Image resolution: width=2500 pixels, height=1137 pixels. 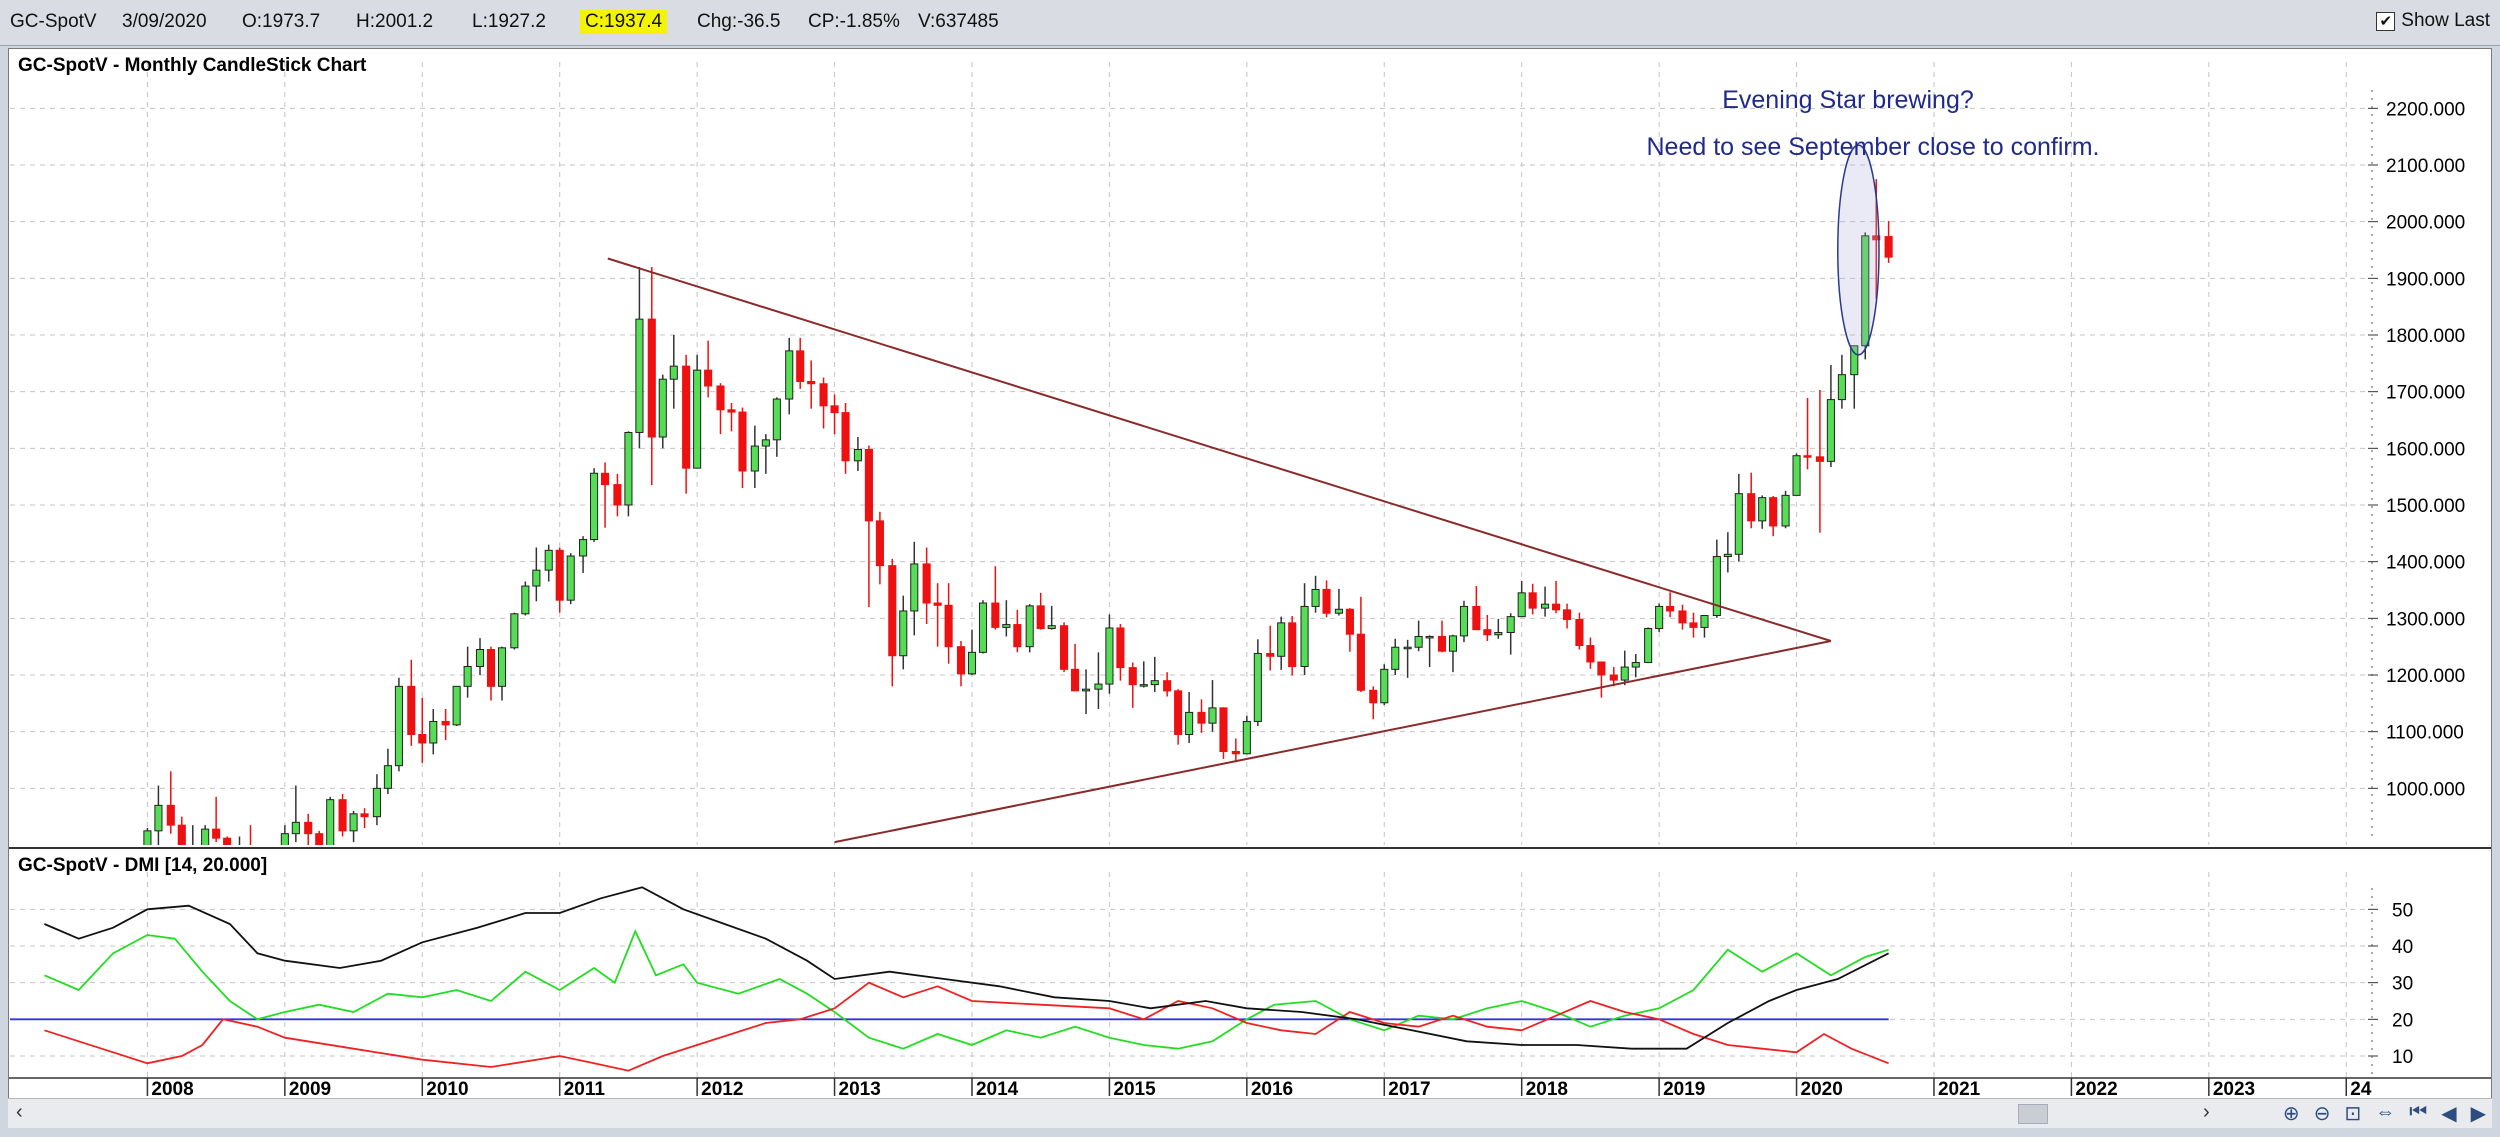 I want to click on open-label: O:1973.7, so click(x=281, y=21).